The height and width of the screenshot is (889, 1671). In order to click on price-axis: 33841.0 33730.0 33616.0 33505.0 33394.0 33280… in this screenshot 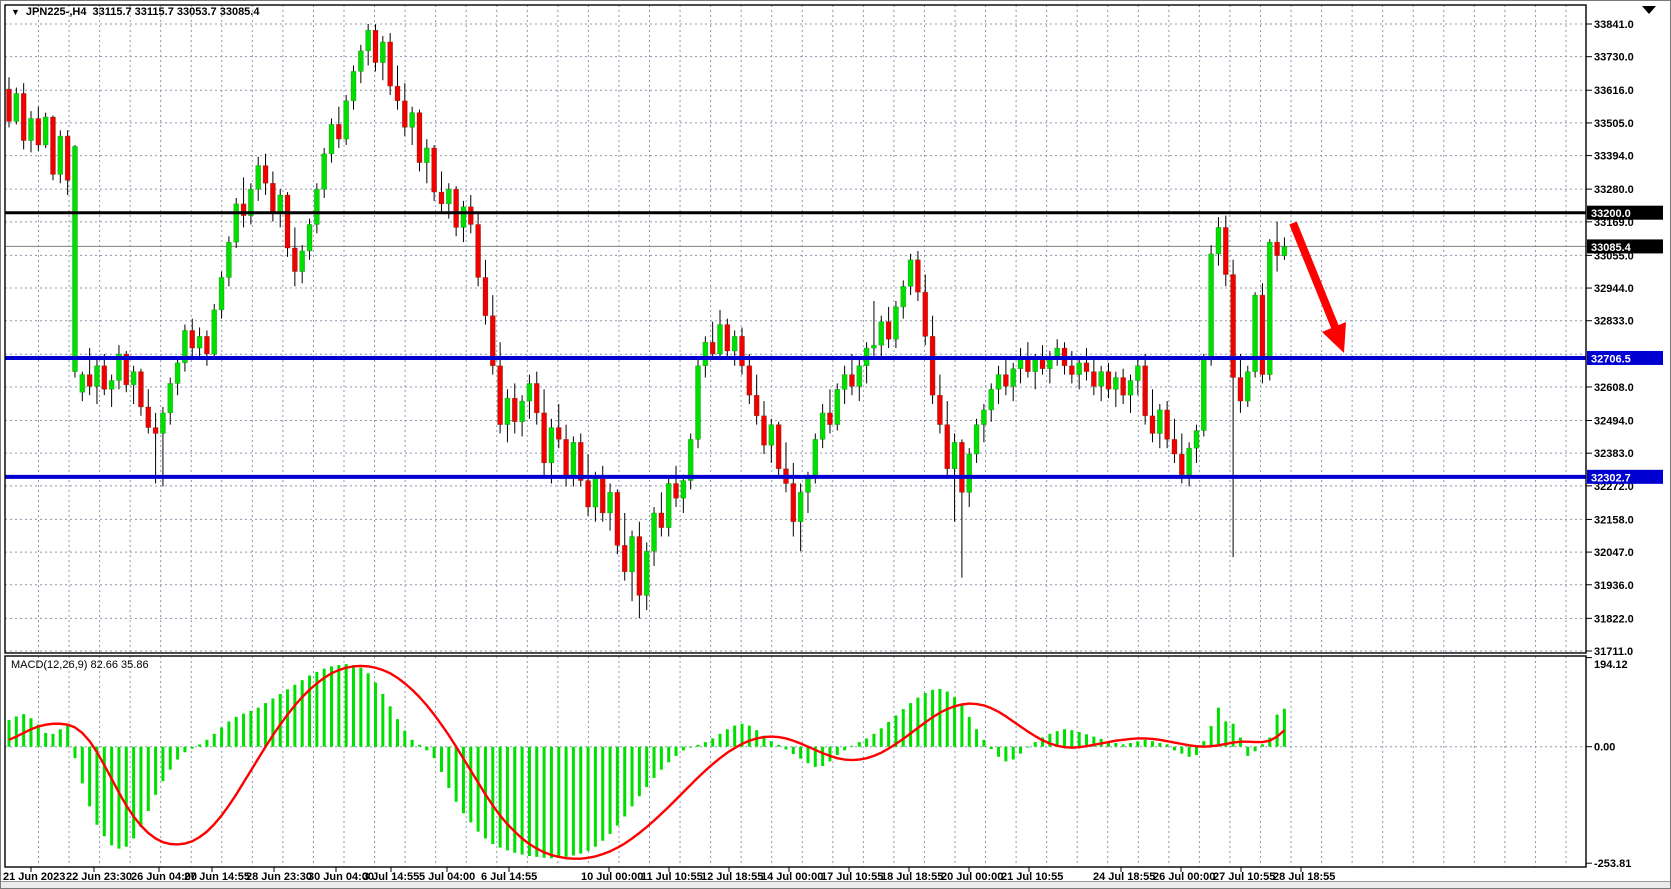, I will do `click(1624, 338)`.